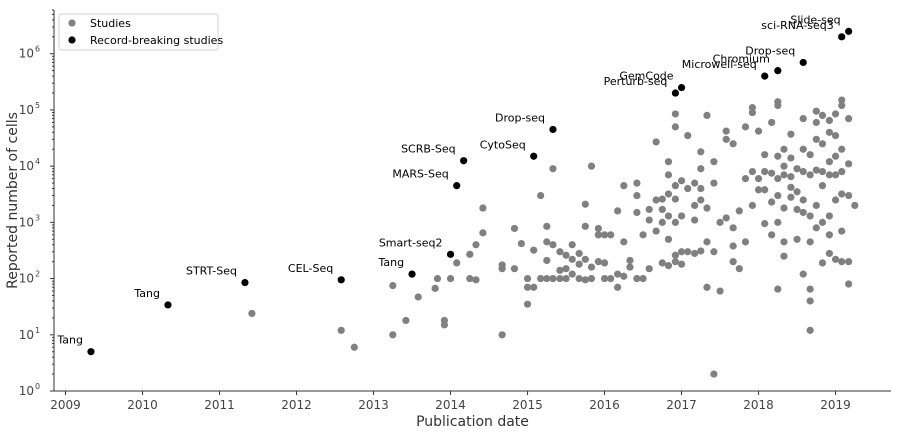 This screenshot has height=436, width=902. Describe the element at coordinates (815, 19) in the screenshot. I see `annotation-label: Slide-seq` at that location.